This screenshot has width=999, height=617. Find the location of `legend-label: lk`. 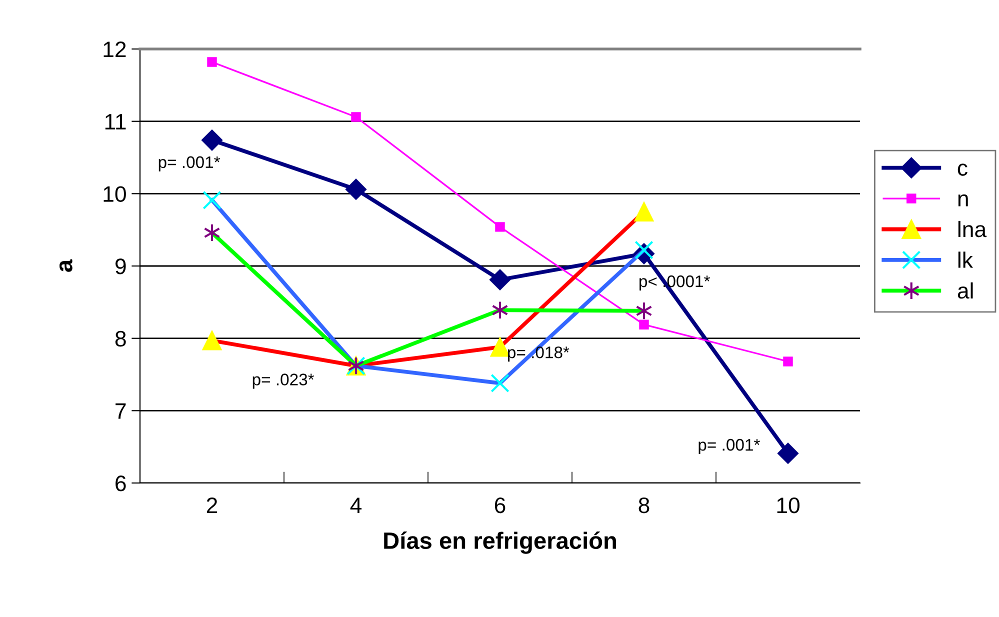

legend-label: lk is located at coordinates (966, 260).